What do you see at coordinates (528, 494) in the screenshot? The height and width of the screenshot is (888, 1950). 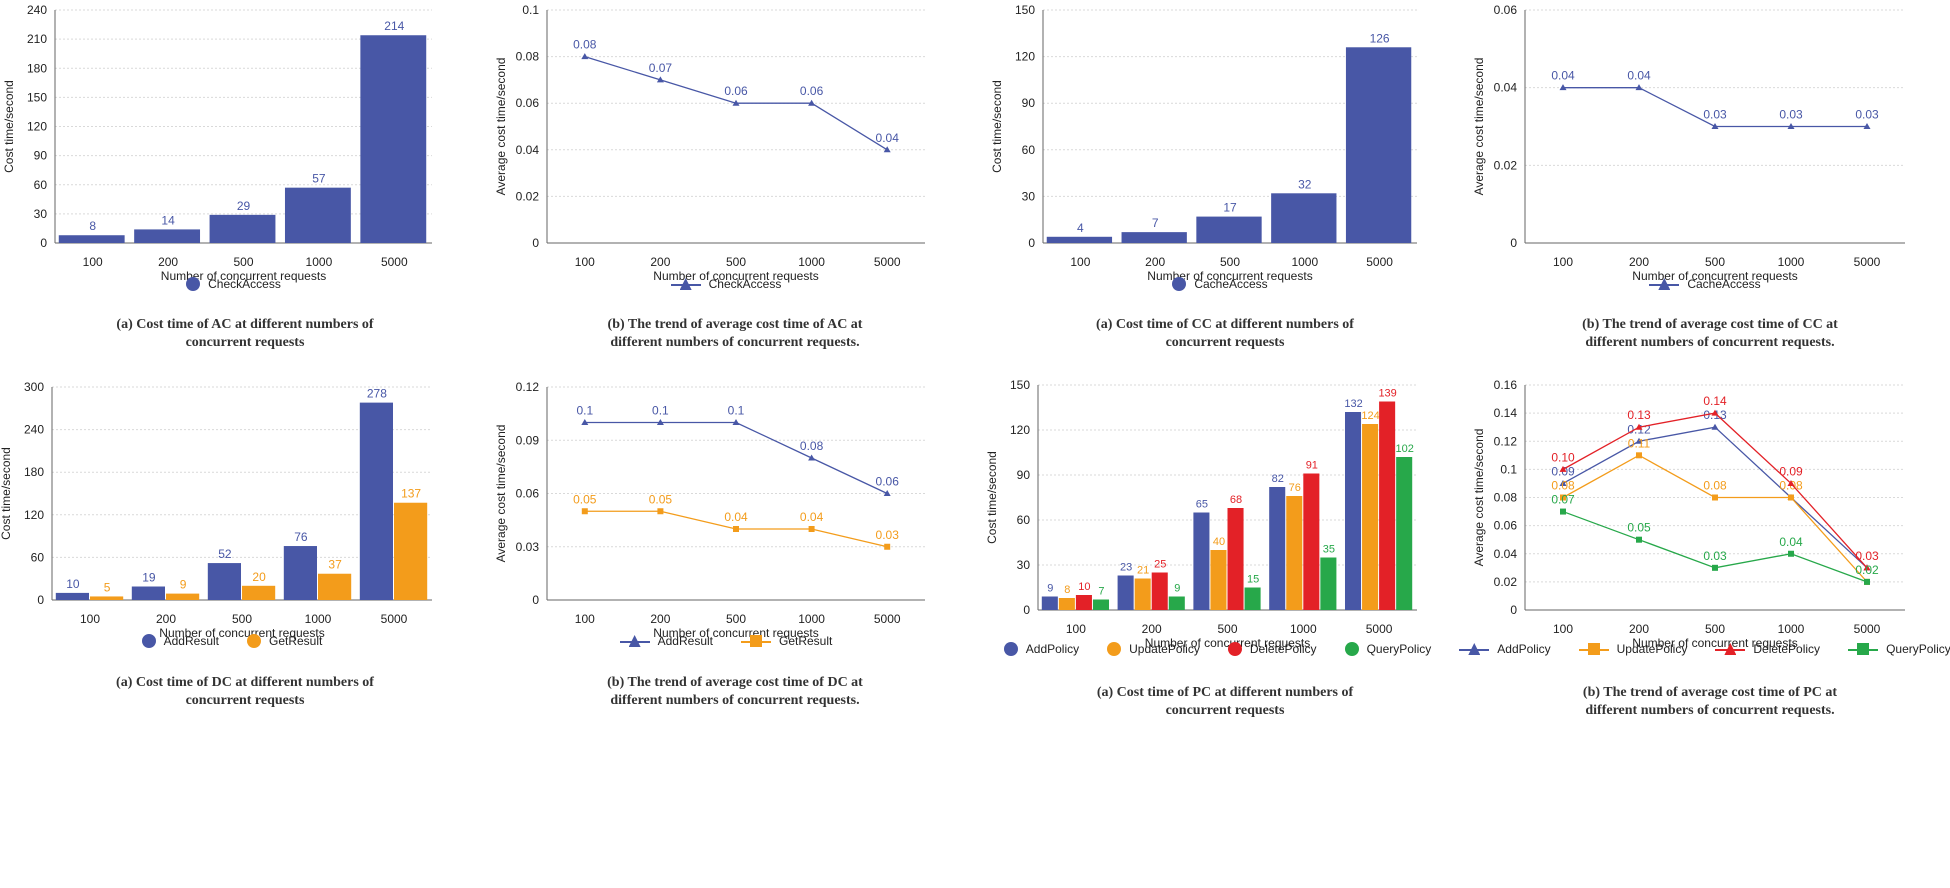 I see `y-tick-label: 0.06` at bounding box center [528, 494].